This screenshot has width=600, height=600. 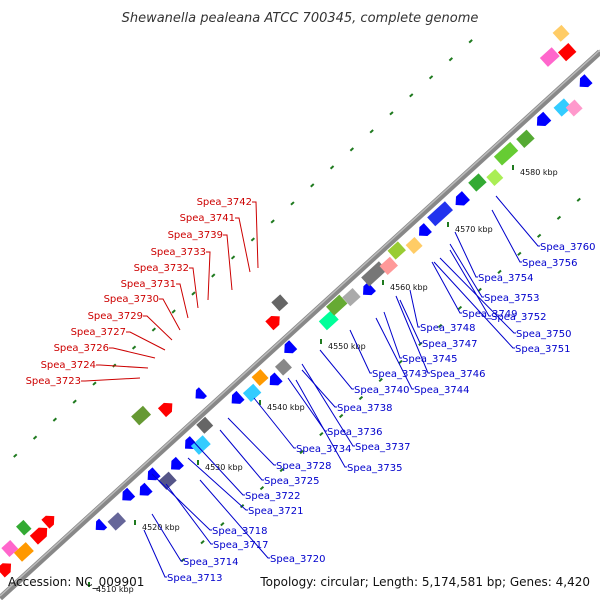 What do you see at coordinates (98, 332) in the screenshot?
I see `forward-gene-label: Spea_3727` at bounding box center [98, 332].